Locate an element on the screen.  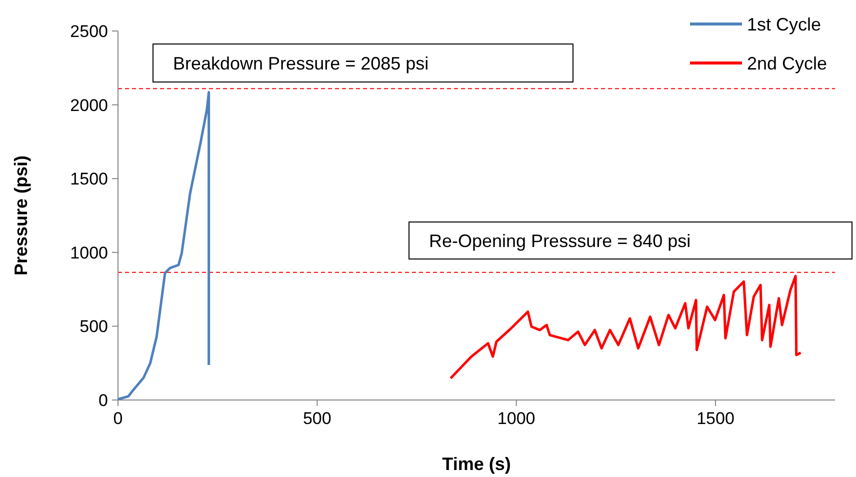
legend-label: 2nd Cycle is located at coordinates (787, 63).